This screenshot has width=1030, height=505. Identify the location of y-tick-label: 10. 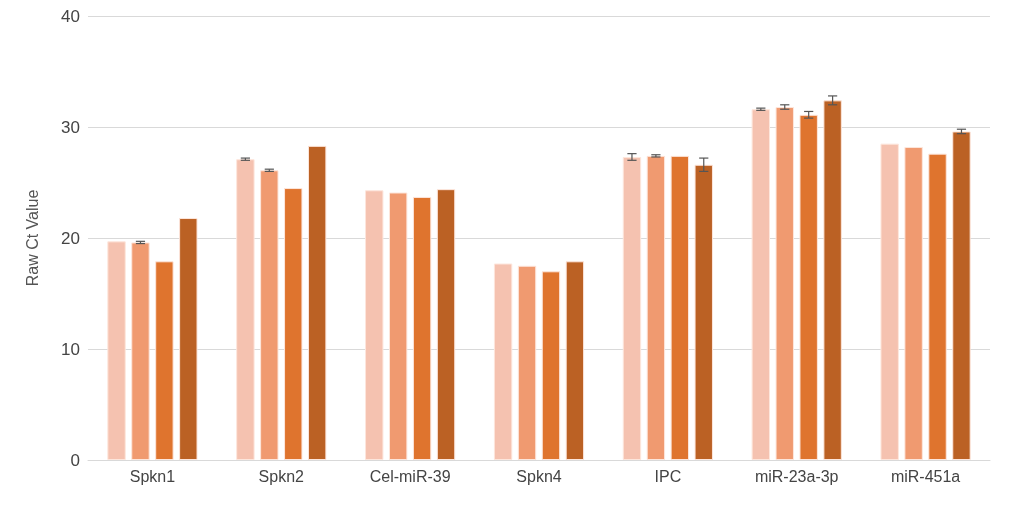
(70, 349).